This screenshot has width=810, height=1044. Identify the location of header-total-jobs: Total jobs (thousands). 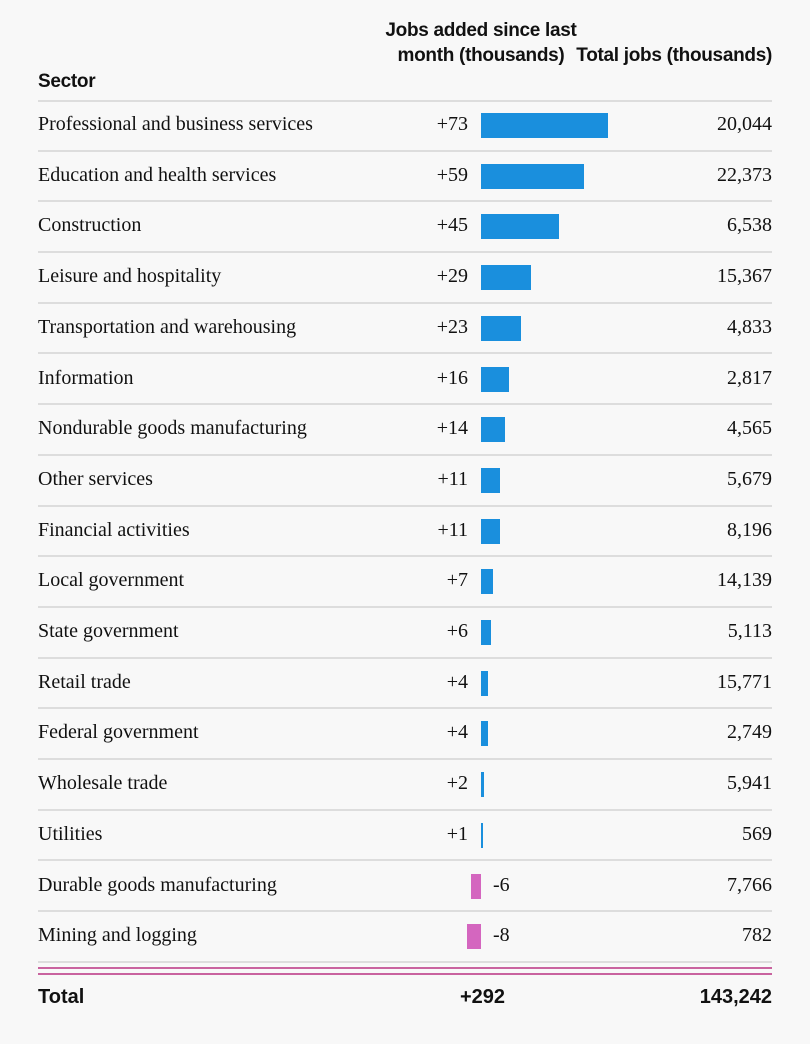
(674, 55).